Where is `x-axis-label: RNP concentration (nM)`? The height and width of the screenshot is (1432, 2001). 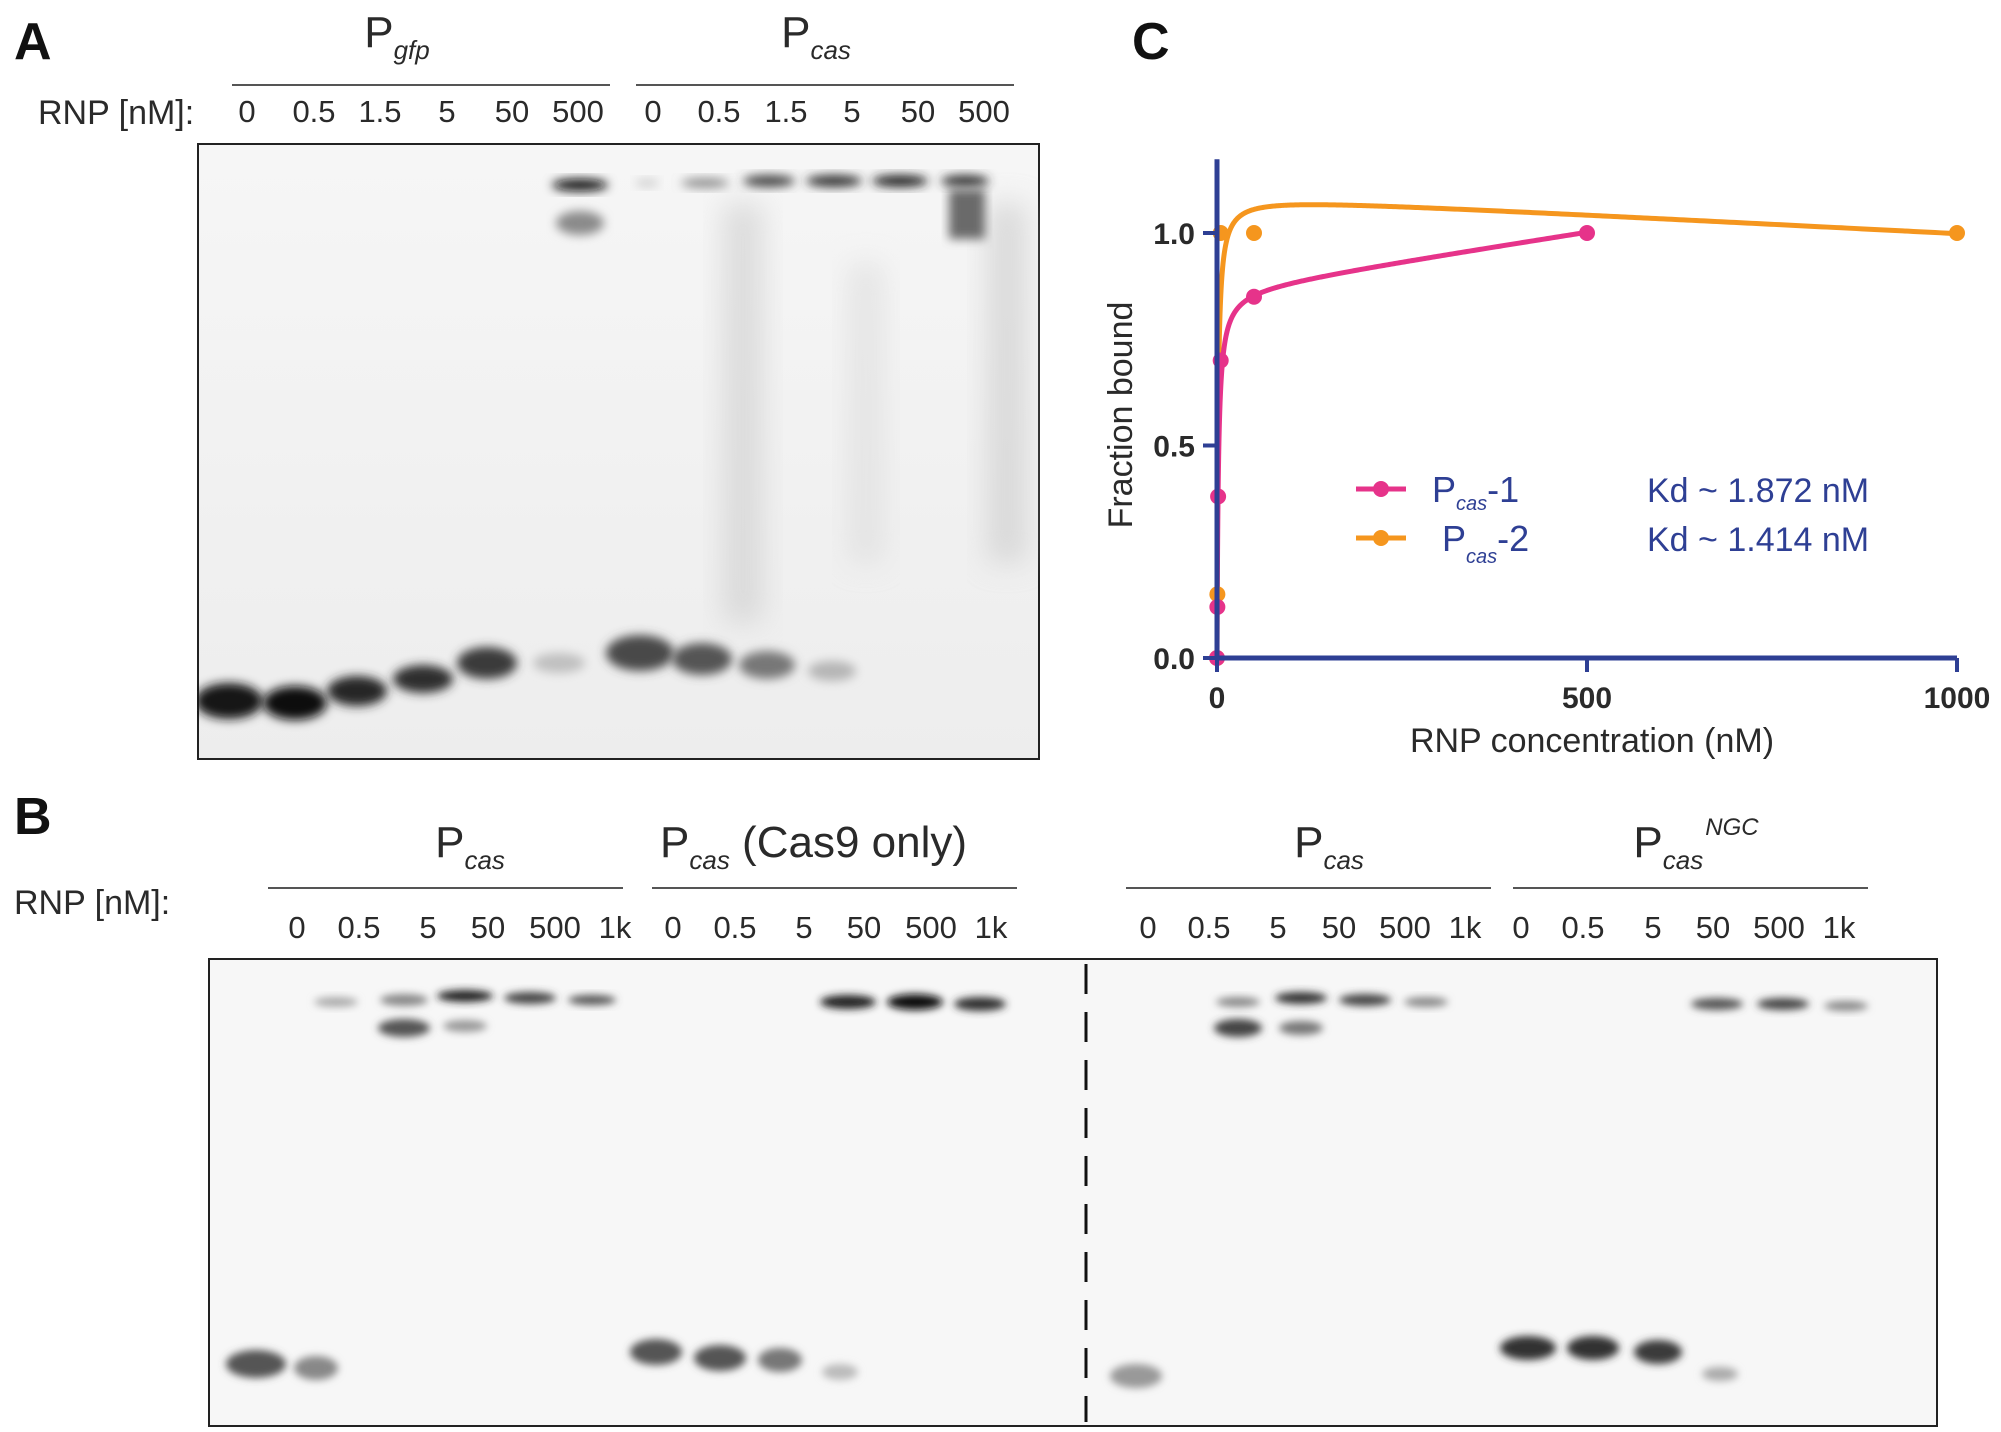
x-axis-label: RNP concentration (nM) is located at coordinates (1592, 741).